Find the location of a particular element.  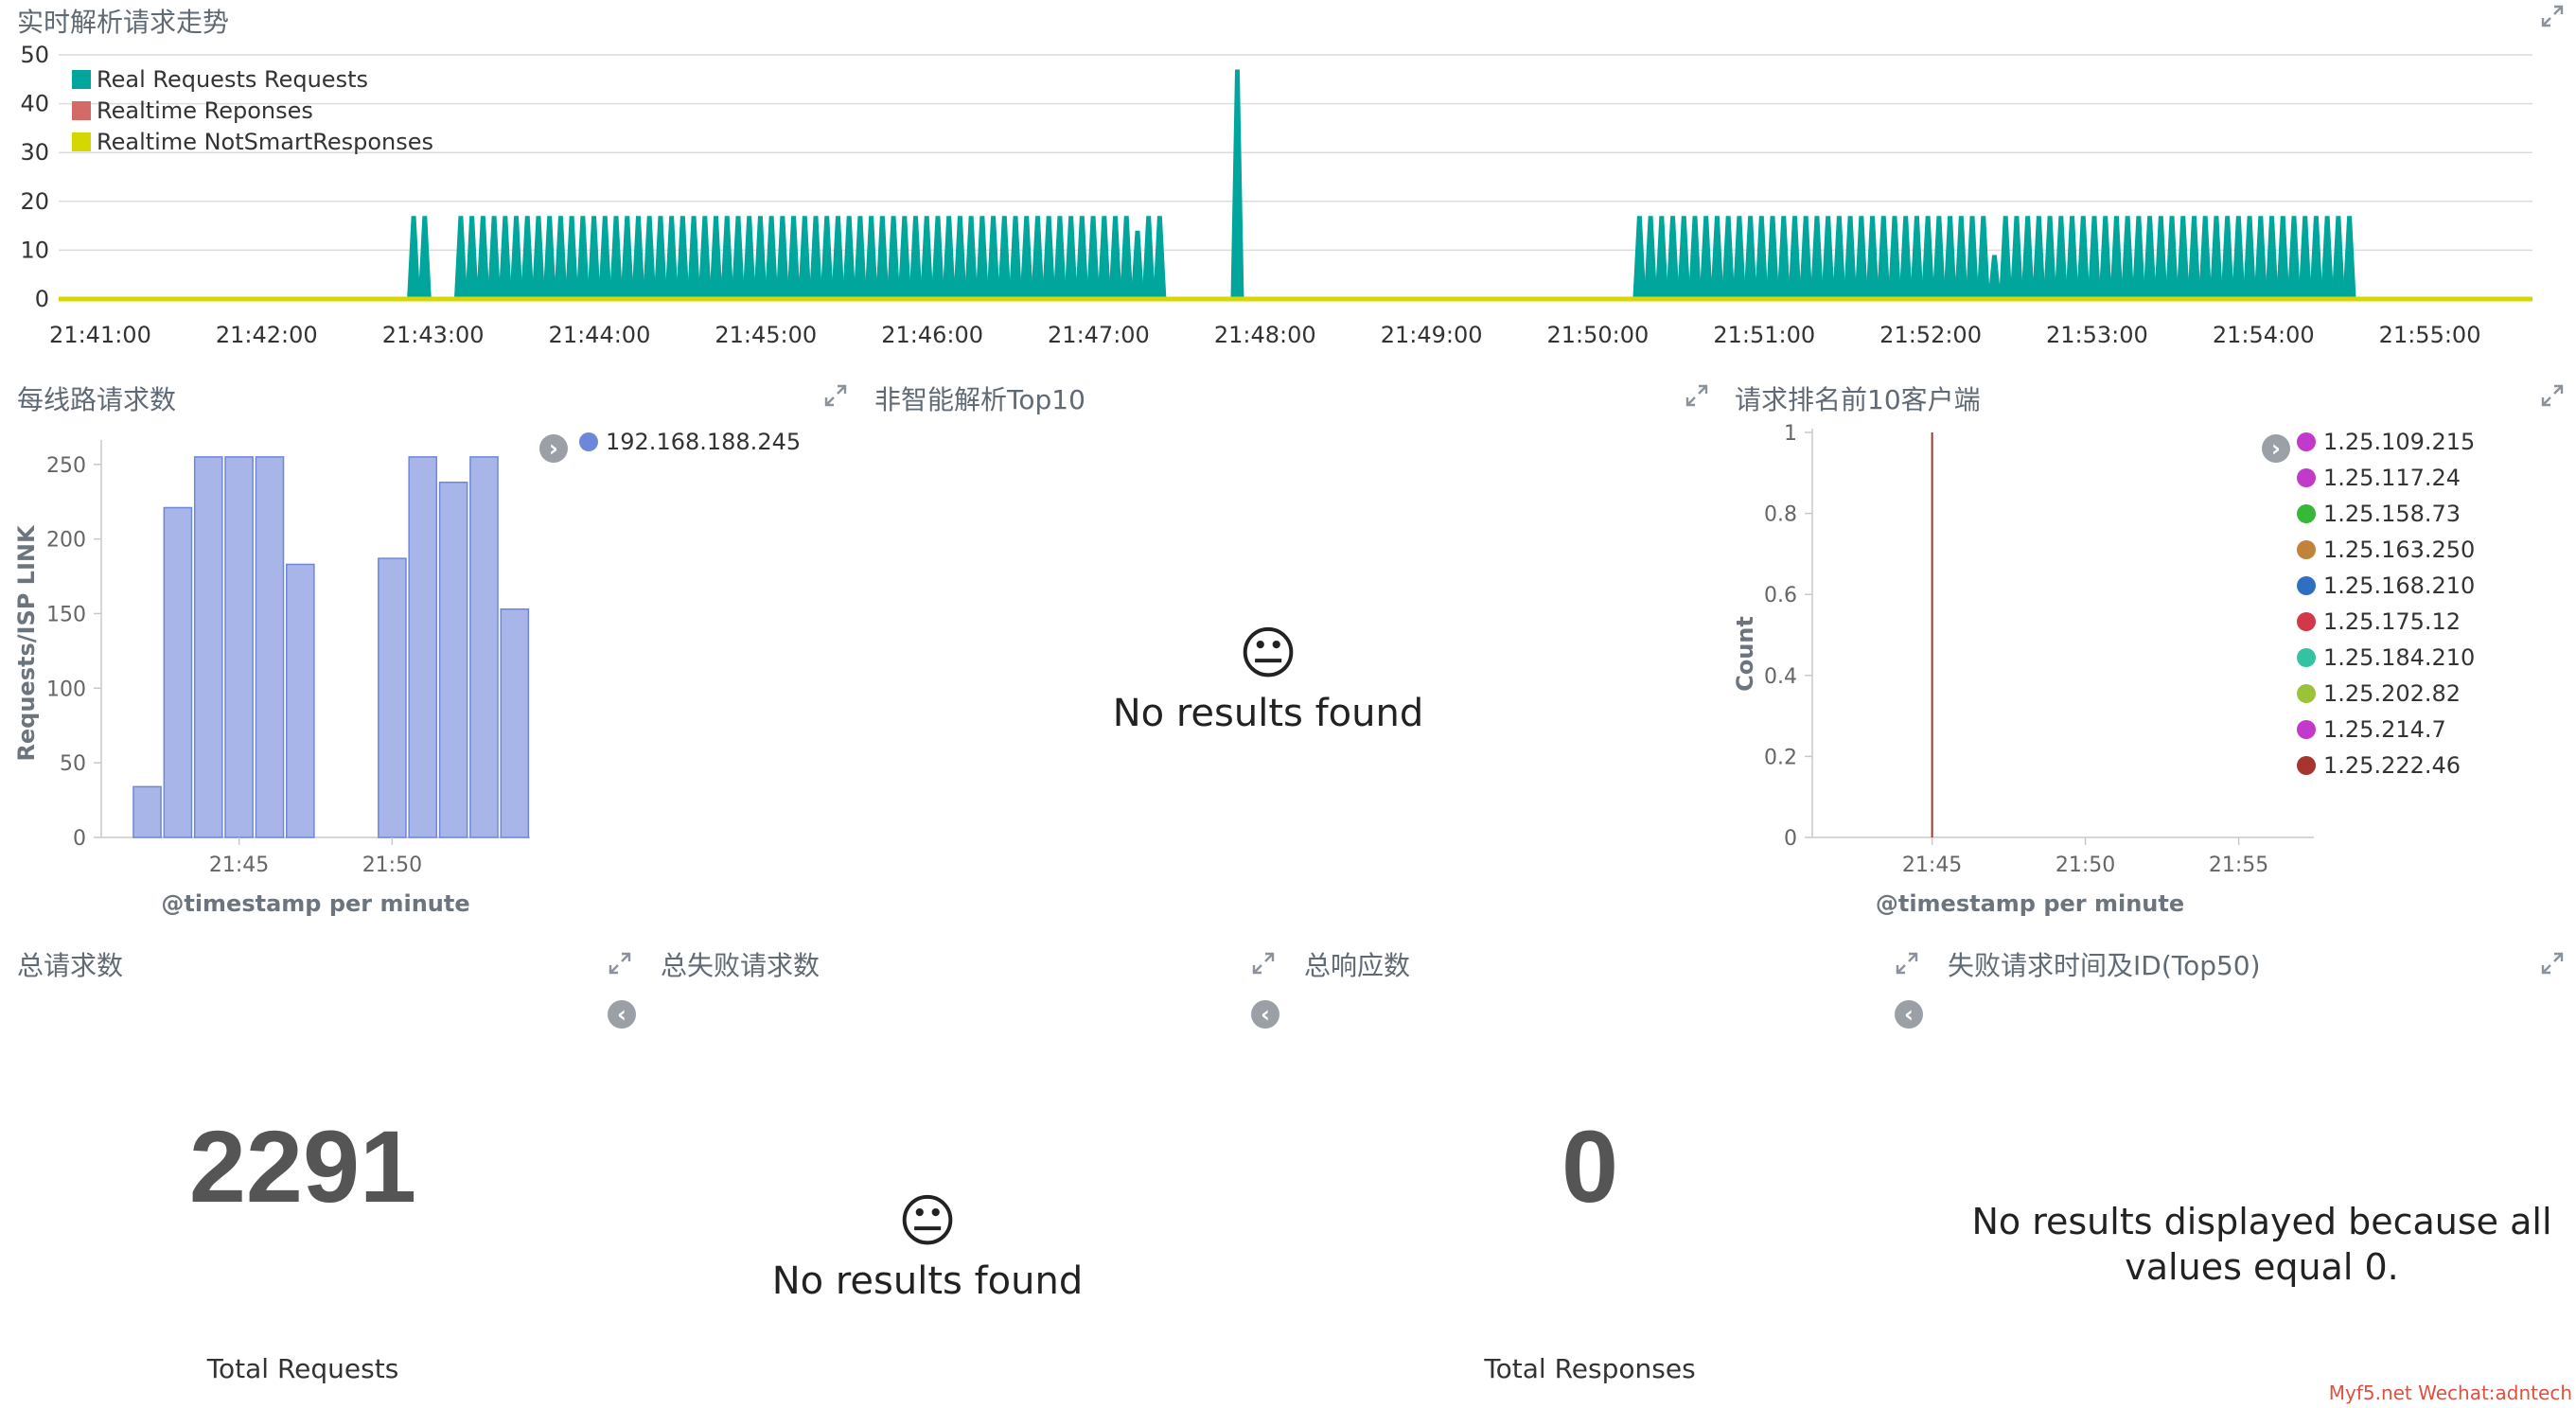

client-legend-item: 1.25.202.82 is located at coordinates (2379, 694).